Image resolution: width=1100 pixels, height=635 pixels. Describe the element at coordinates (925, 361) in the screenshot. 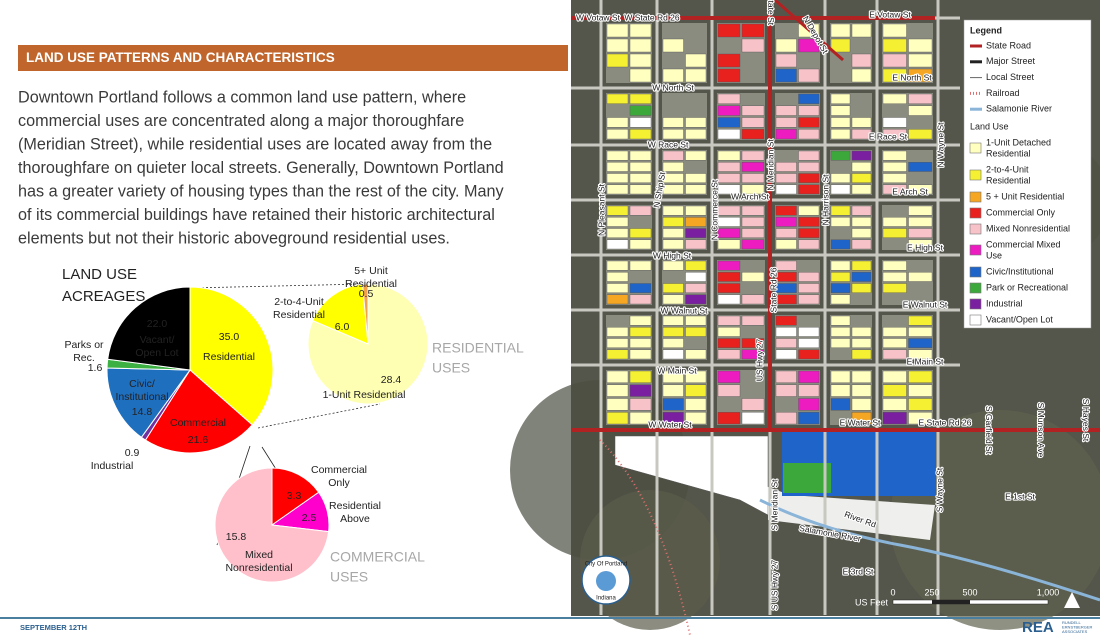

I see `street-label: E Main St` at that location.